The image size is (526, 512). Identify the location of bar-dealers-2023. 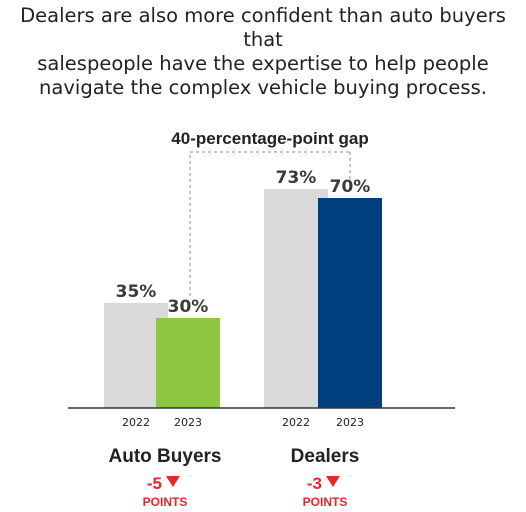
(350, 303).